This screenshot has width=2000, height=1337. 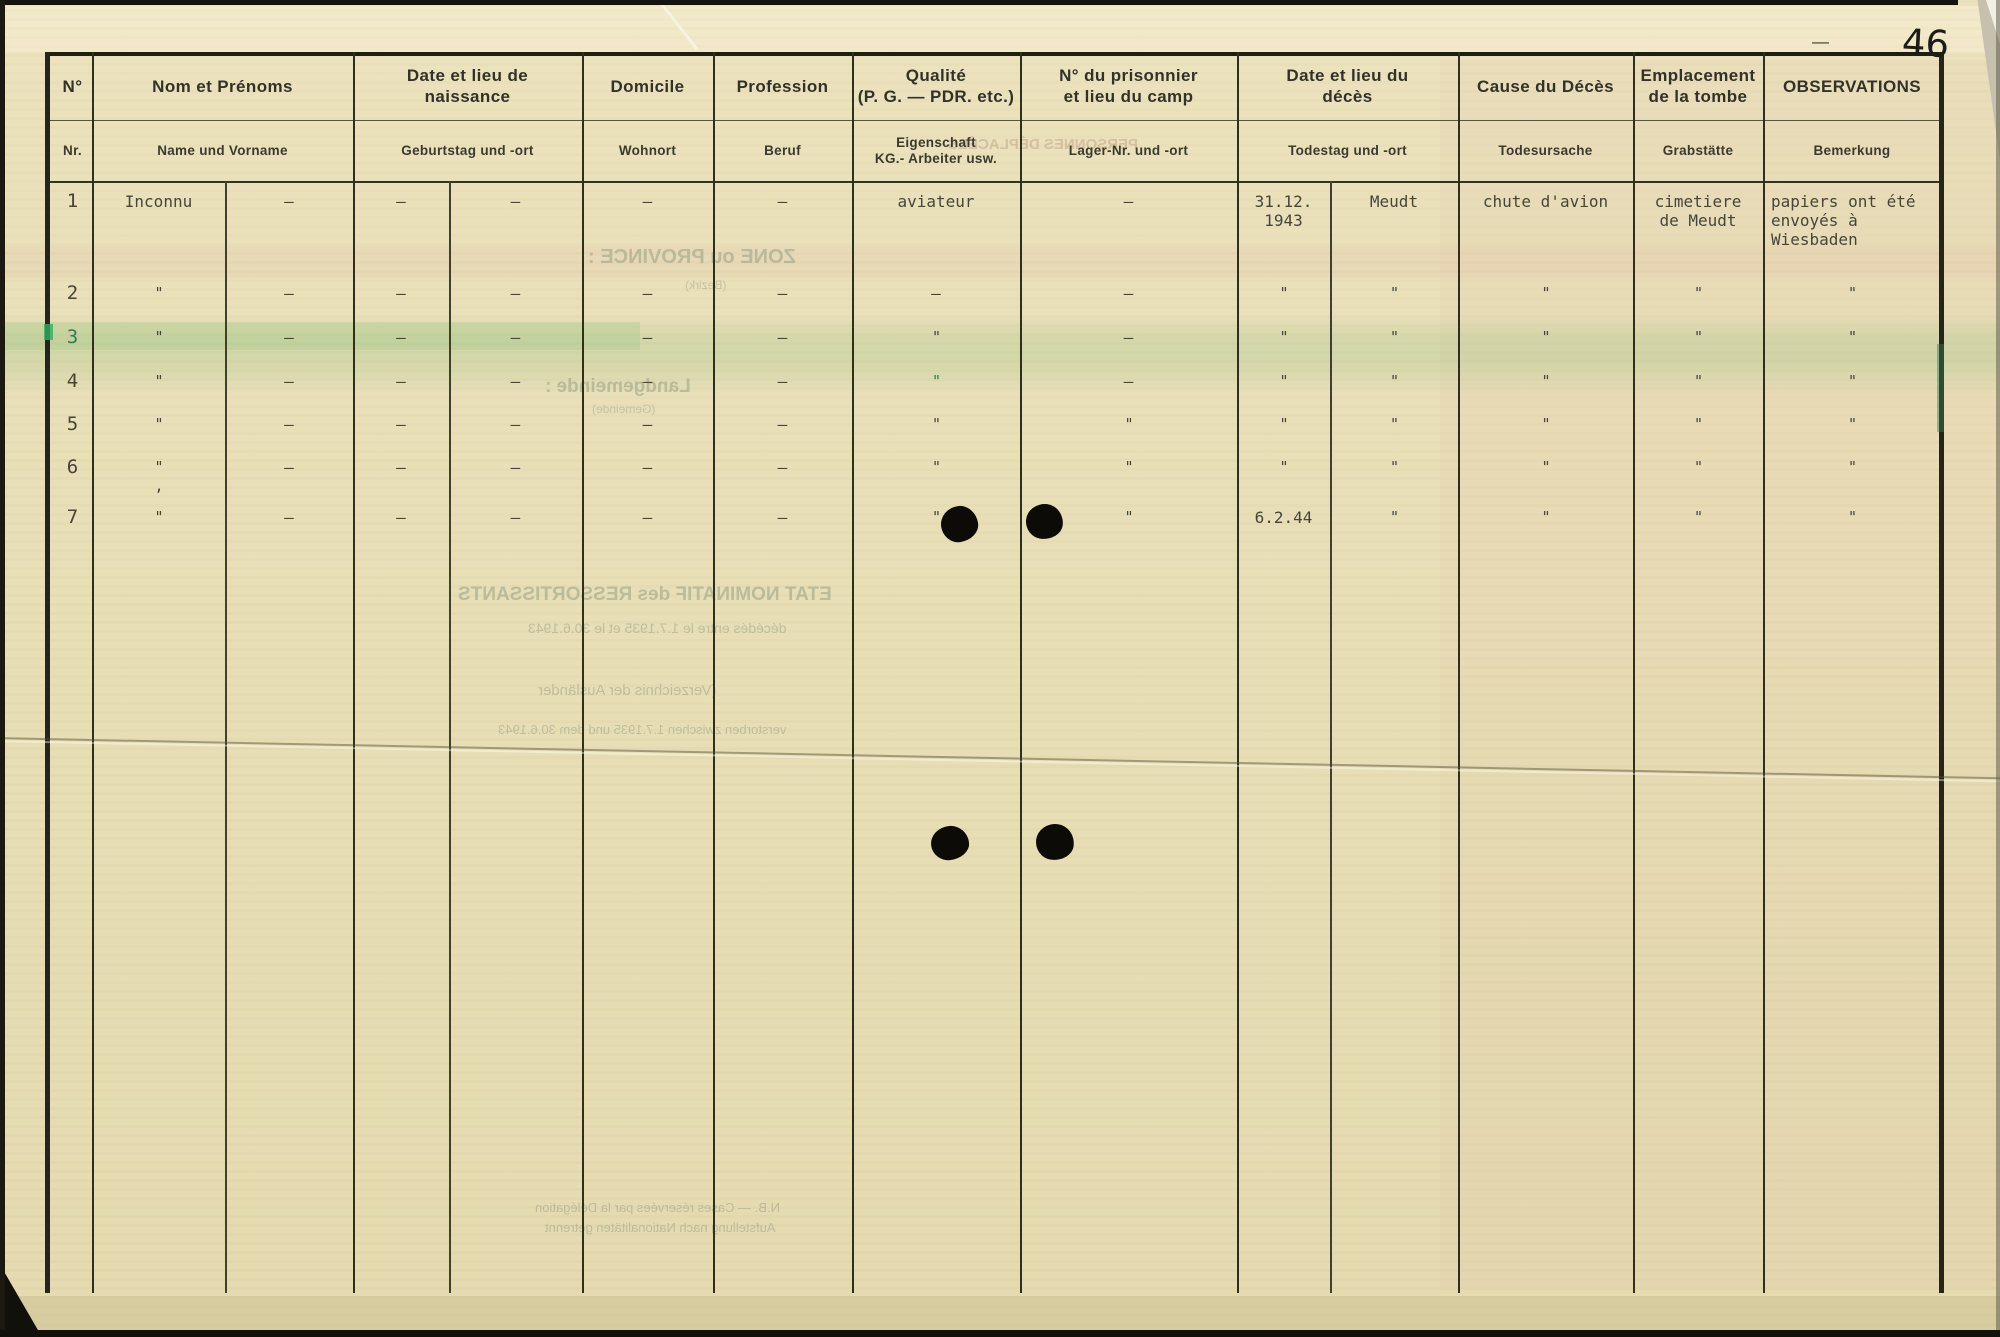 I want to click on cell-dec_l-row-6: ", so click(x=1283, y=467).